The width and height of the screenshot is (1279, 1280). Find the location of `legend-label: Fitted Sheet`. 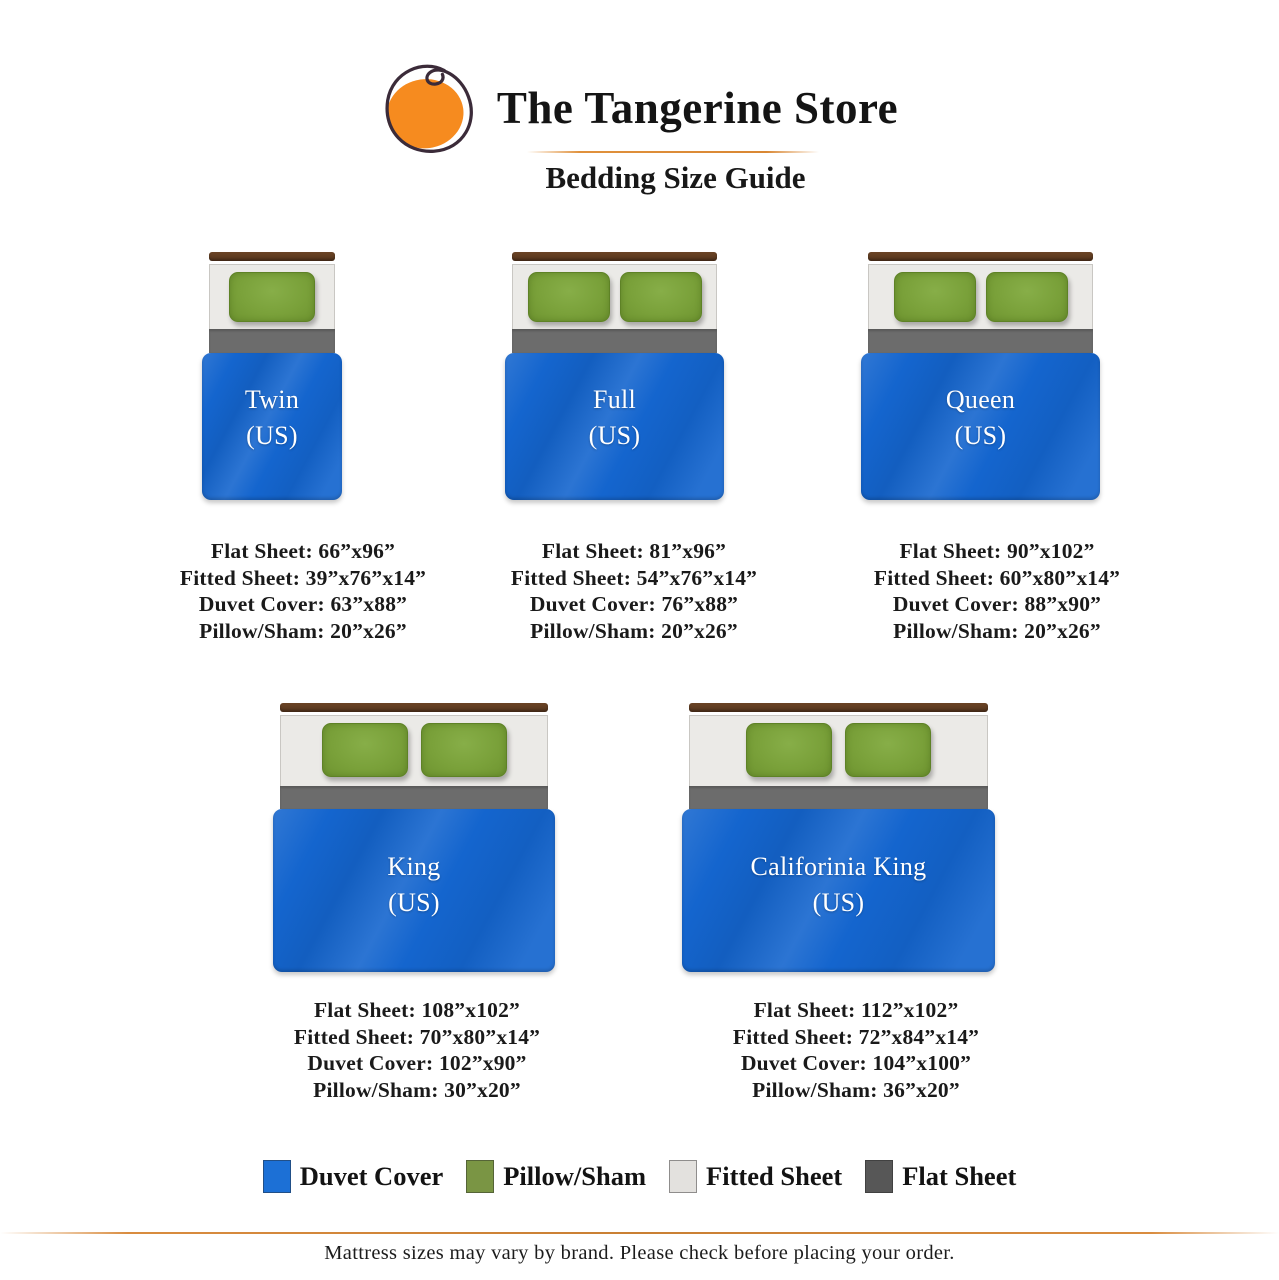

legend-label: Fitted Sheet is located at coordinates (774, 1176).